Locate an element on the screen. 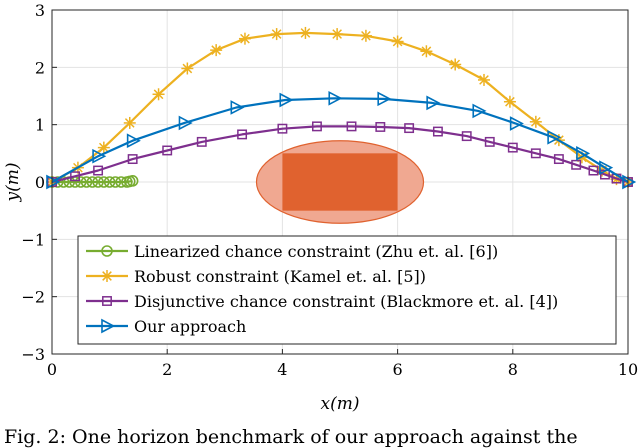 The image size is (640, 448). obstacle-rect is located at coordinates (340, 182).